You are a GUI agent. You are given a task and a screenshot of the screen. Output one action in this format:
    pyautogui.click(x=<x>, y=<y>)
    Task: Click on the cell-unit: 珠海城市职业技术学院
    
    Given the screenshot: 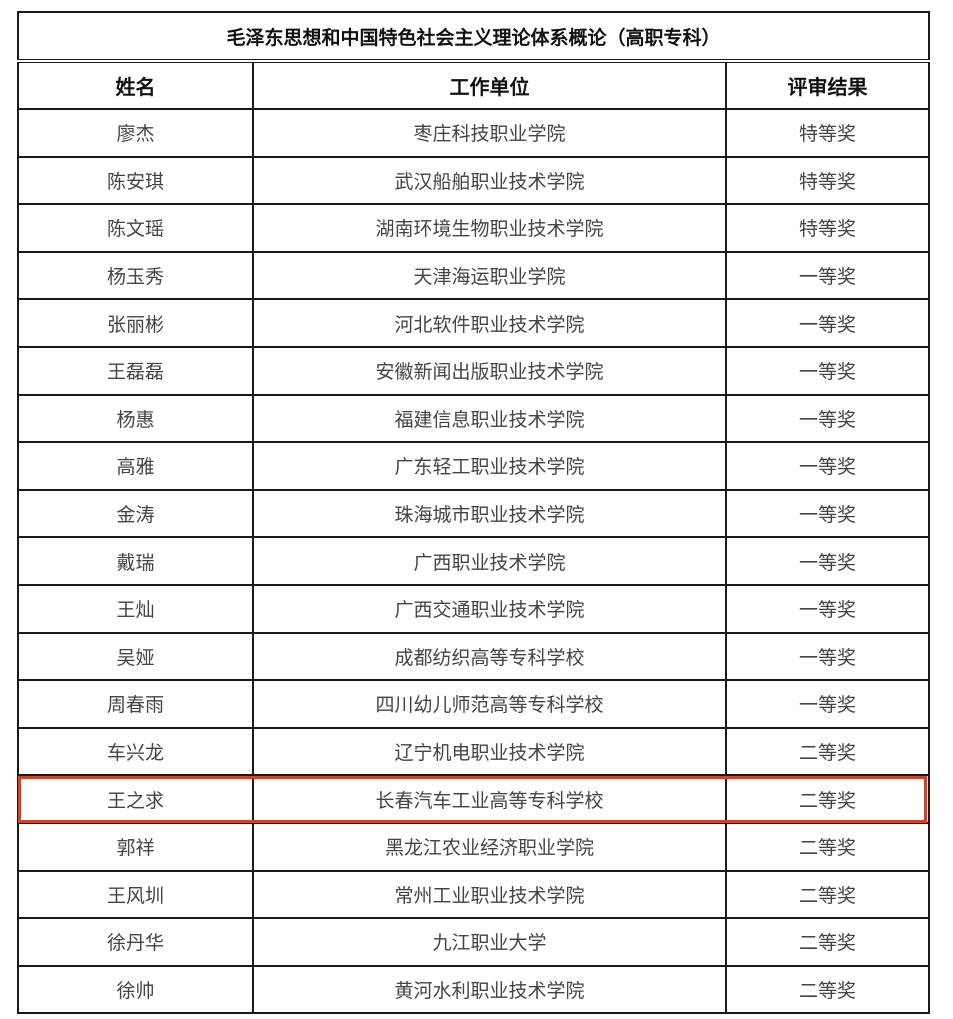 What is the action you would take?
    pyautogui.click(x=489, y=513)
    